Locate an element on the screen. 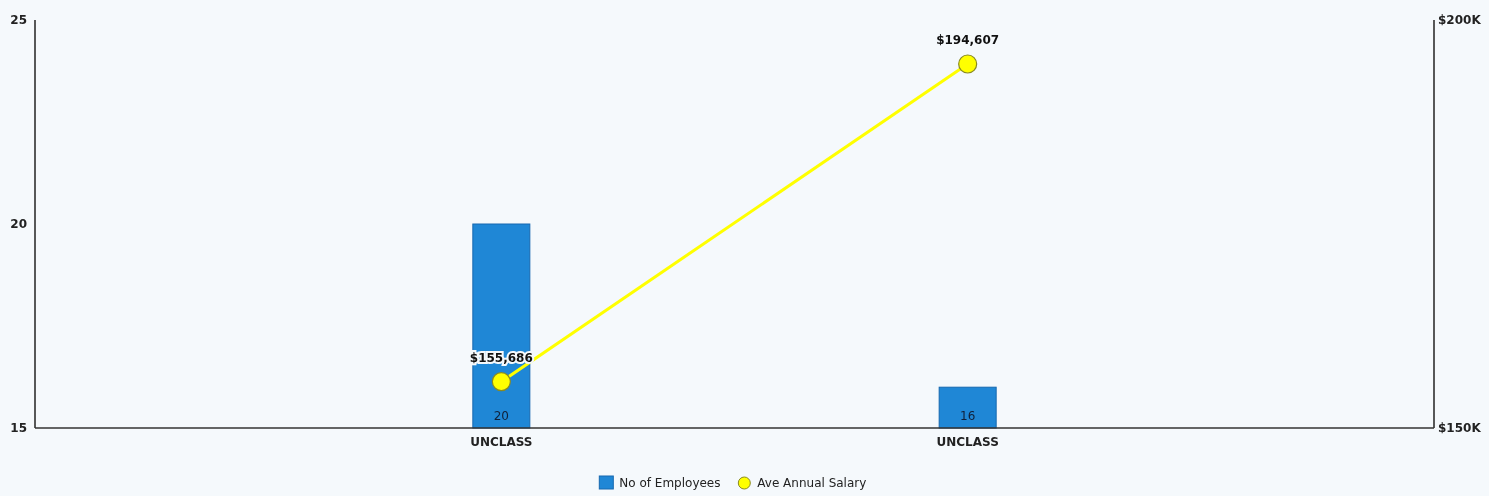  data-label: $194,607 is located at coordinates (968, 40).